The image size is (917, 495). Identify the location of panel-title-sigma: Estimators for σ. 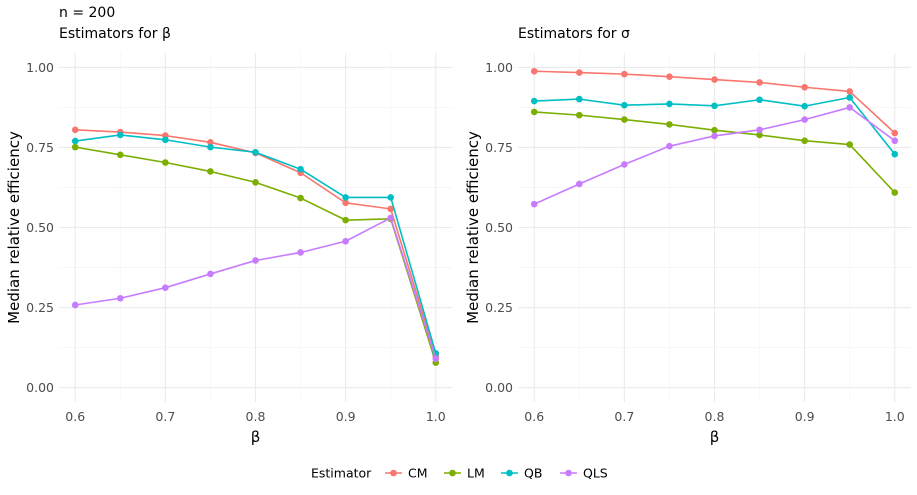
(574, 34).